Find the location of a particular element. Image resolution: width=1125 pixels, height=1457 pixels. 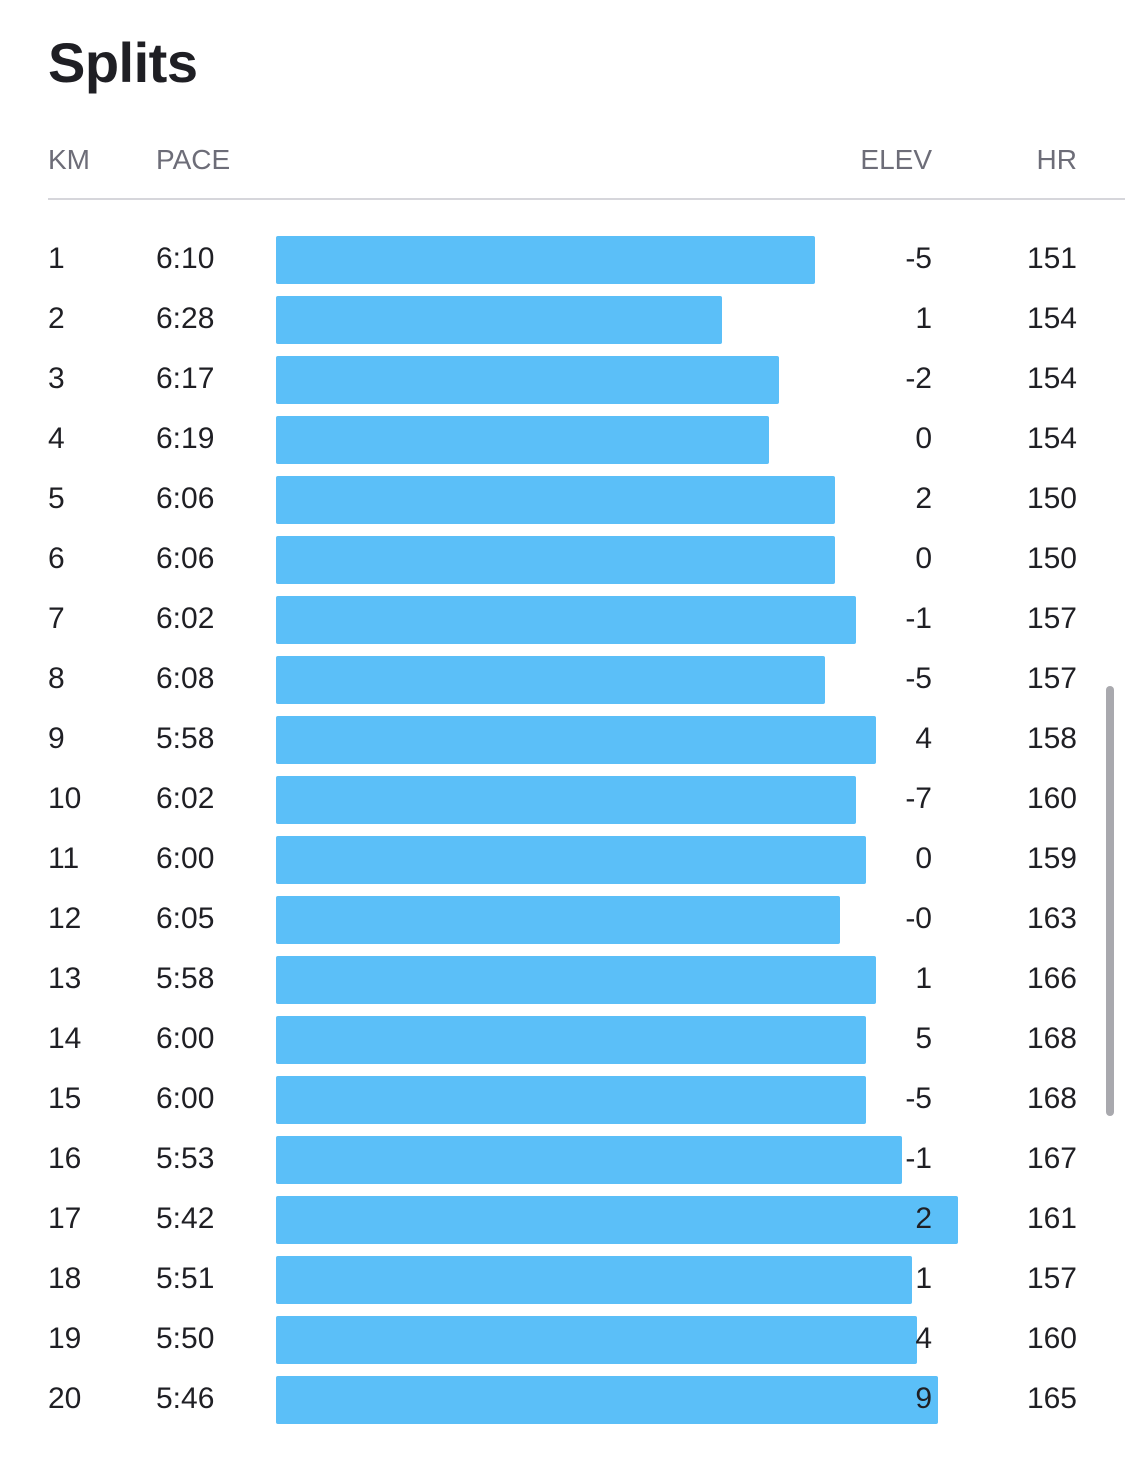

scrollbar is located at coordinates (1110, 901).